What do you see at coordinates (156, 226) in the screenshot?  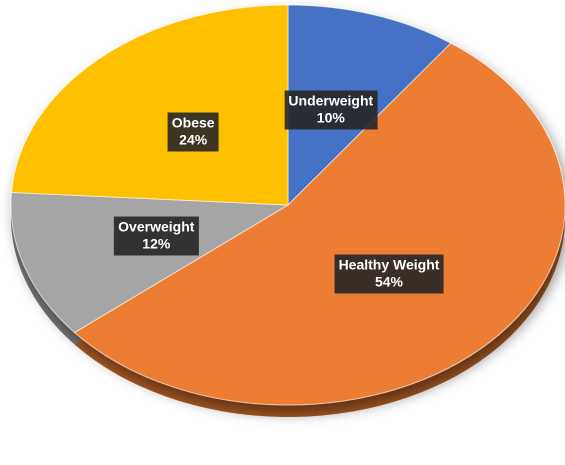 I see `data-label-overweight-name: Overweight` at bounding box center [156, 226].